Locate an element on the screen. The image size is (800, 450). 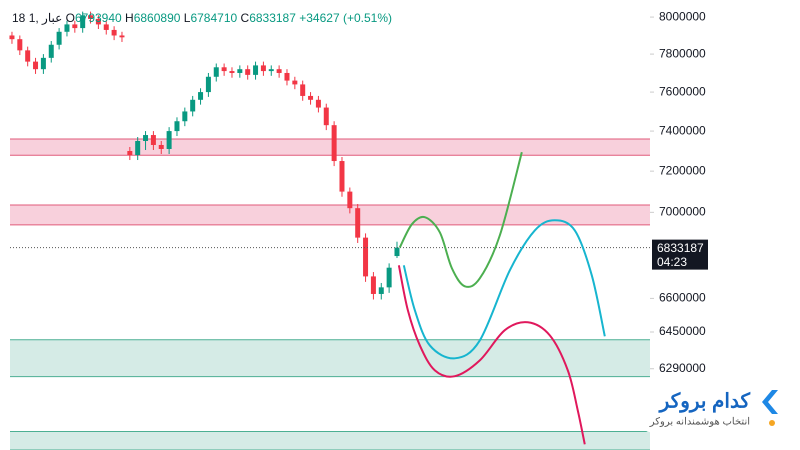
logo-subtitle: انتخاب هوشمندانه بروکر is located at coordinates (699, 422).